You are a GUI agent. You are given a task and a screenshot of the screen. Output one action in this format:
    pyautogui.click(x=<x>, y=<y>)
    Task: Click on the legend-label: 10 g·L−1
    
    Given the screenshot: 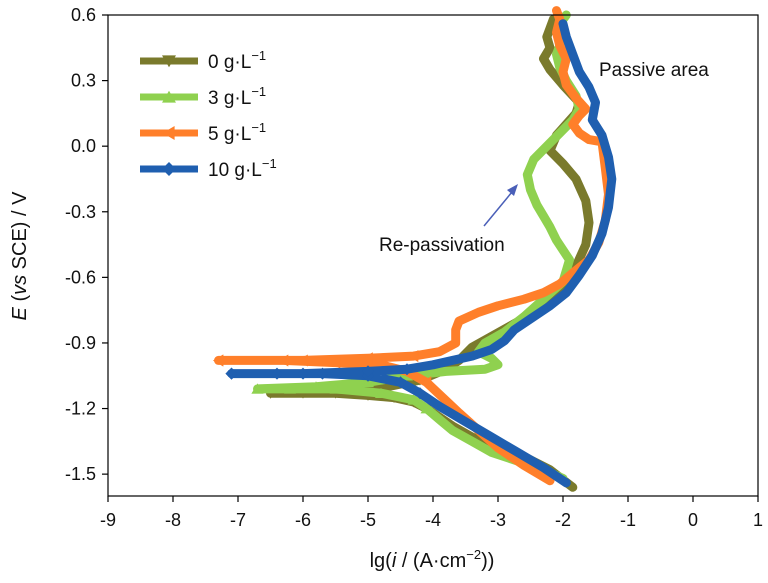 What is the action you would take?
    pyautogui.click(x=242, y=168)
    